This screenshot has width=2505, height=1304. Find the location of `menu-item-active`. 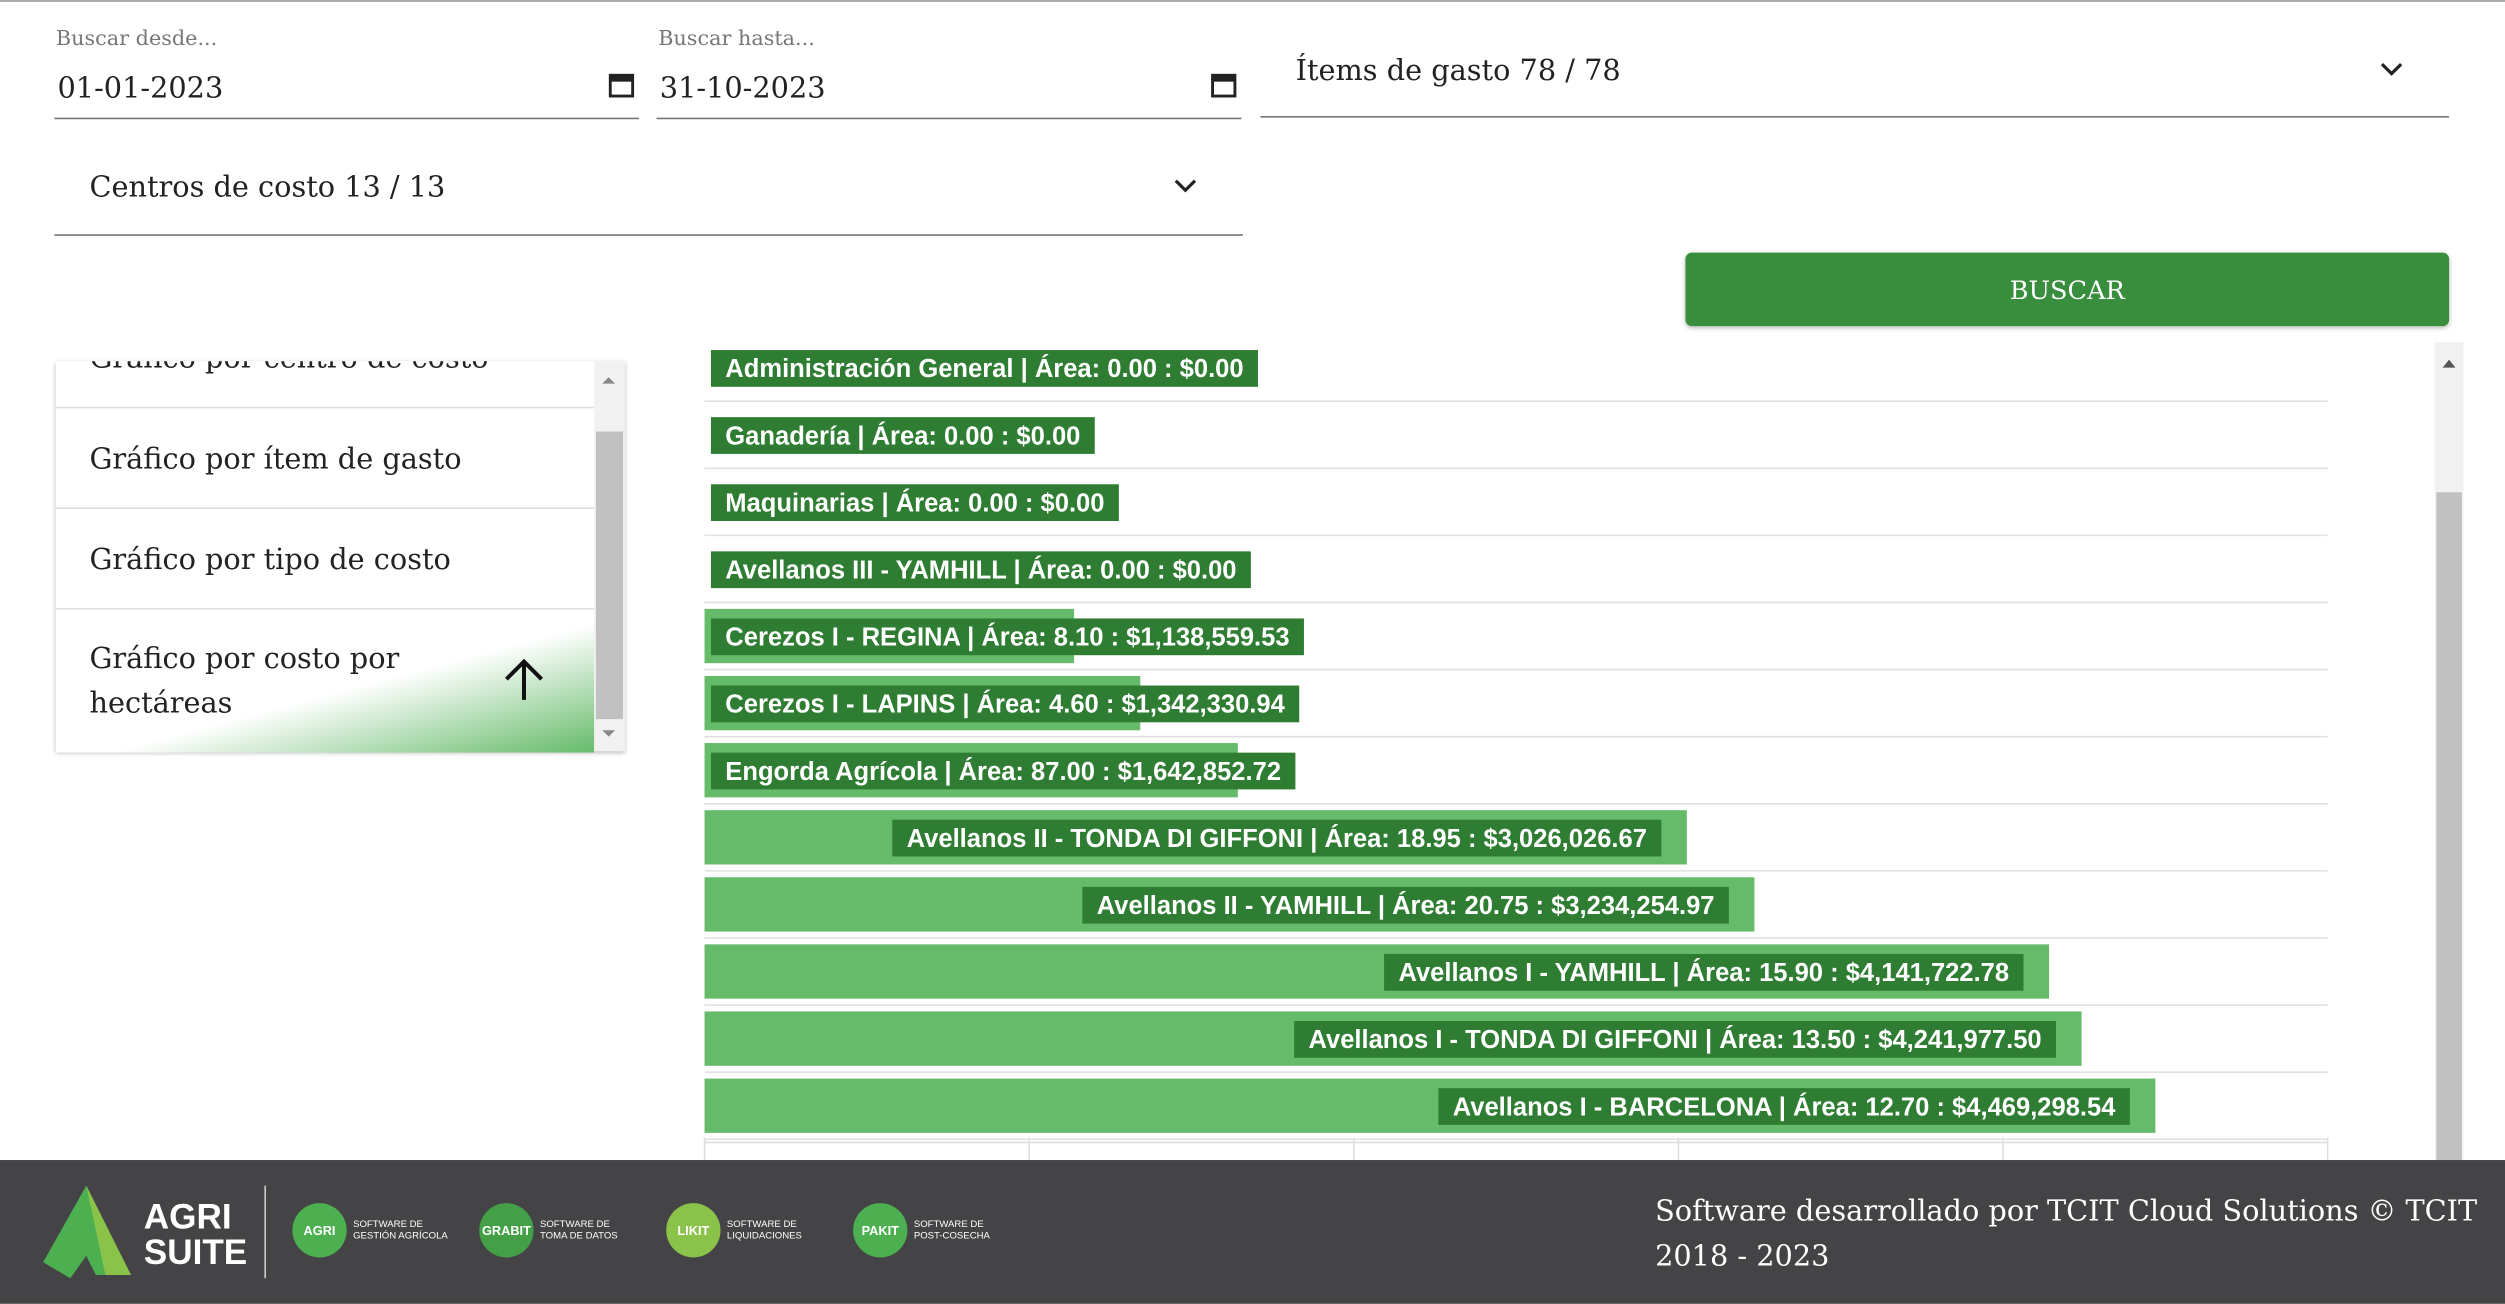

menu-item-active is located at coordinates (325, 680).